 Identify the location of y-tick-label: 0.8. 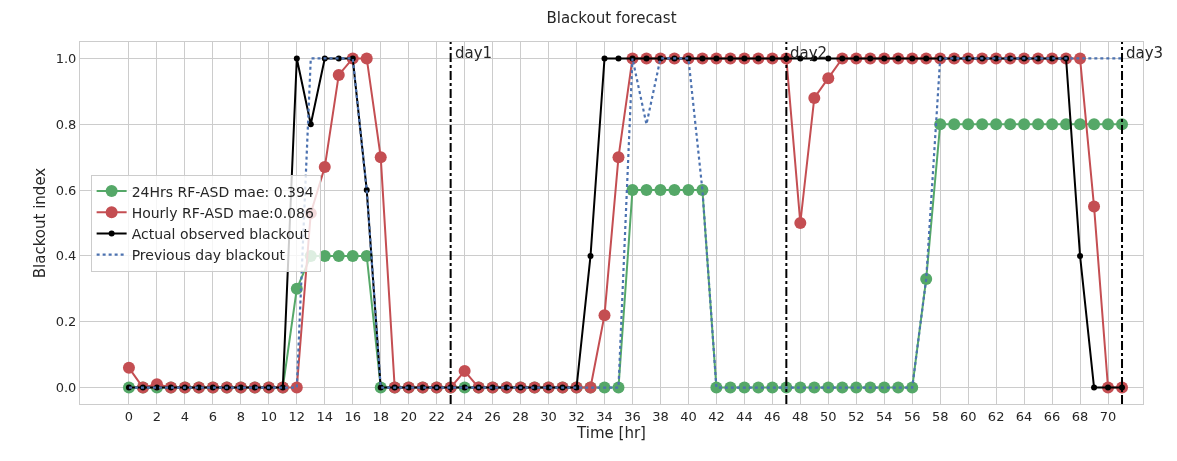
(66, 124).